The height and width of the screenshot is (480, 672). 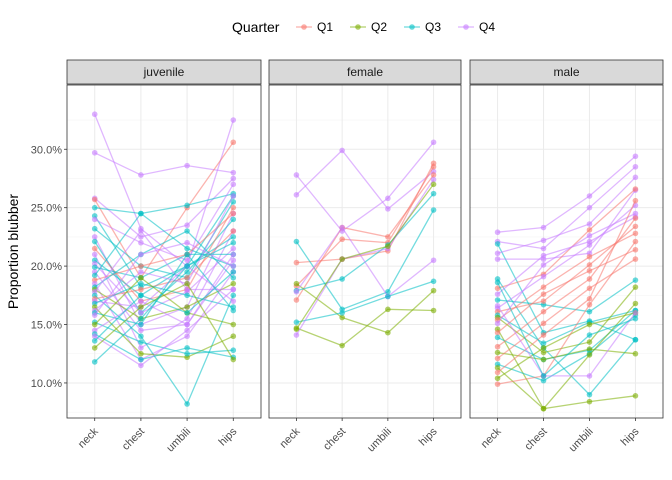 I want to click on facet-strip-label: female, so click(x=365, y=72).